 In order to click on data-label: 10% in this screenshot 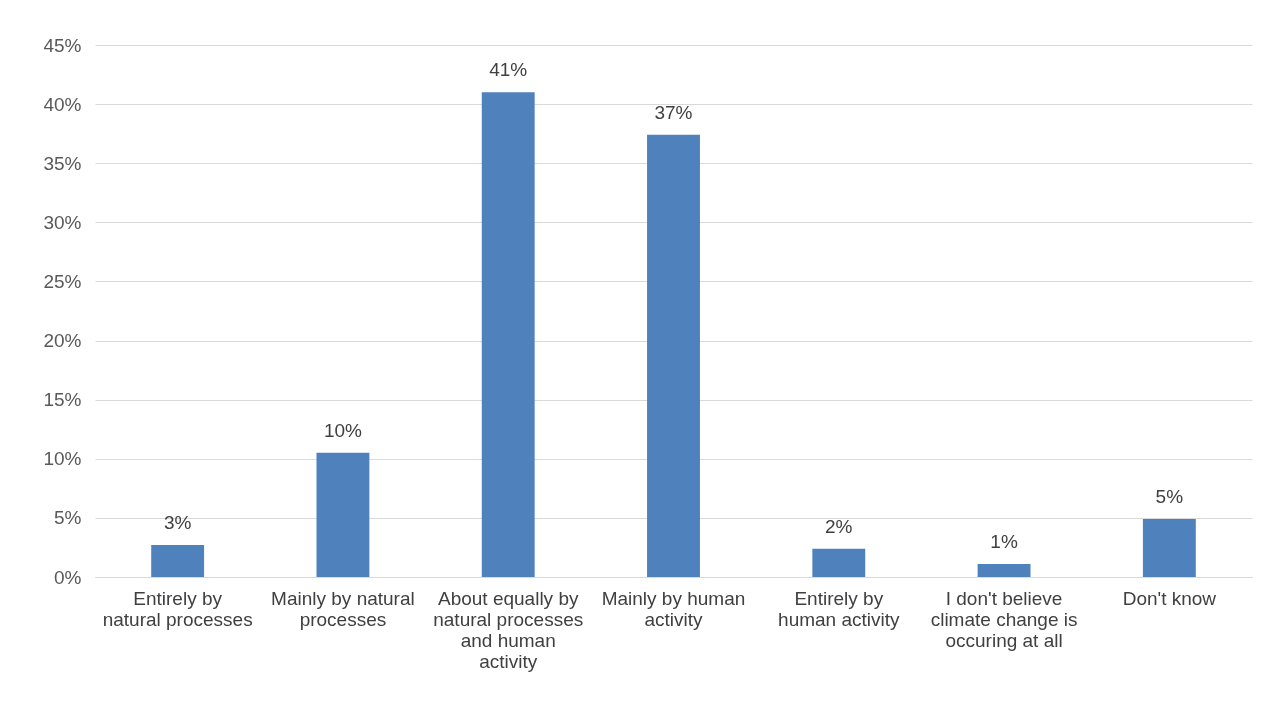, I will do `click(343, 430)`.